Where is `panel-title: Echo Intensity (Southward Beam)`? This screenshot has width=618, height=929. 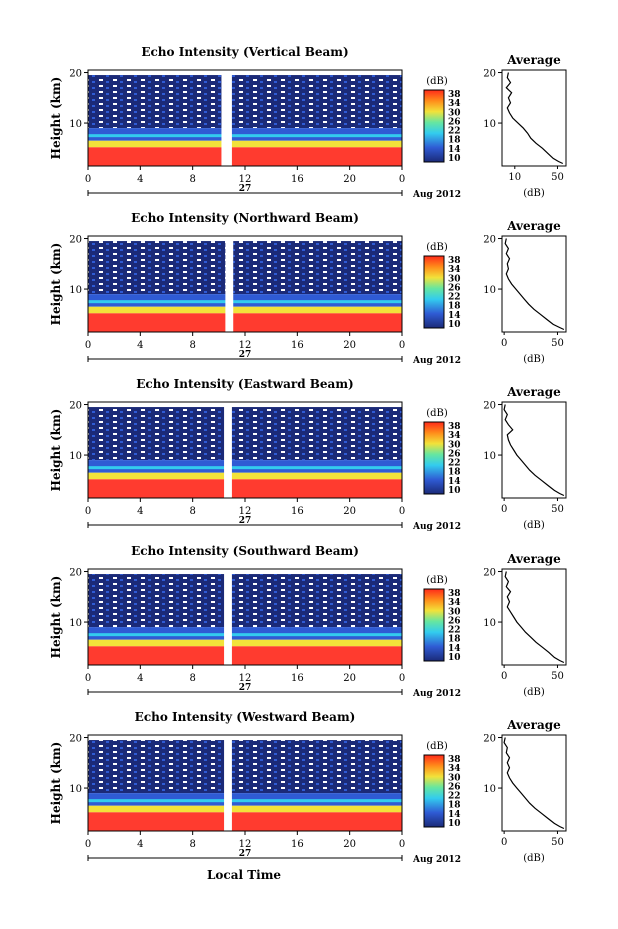
panel-title: Echo Intensity (Southward Beam) is located at coordinates (245, 551).